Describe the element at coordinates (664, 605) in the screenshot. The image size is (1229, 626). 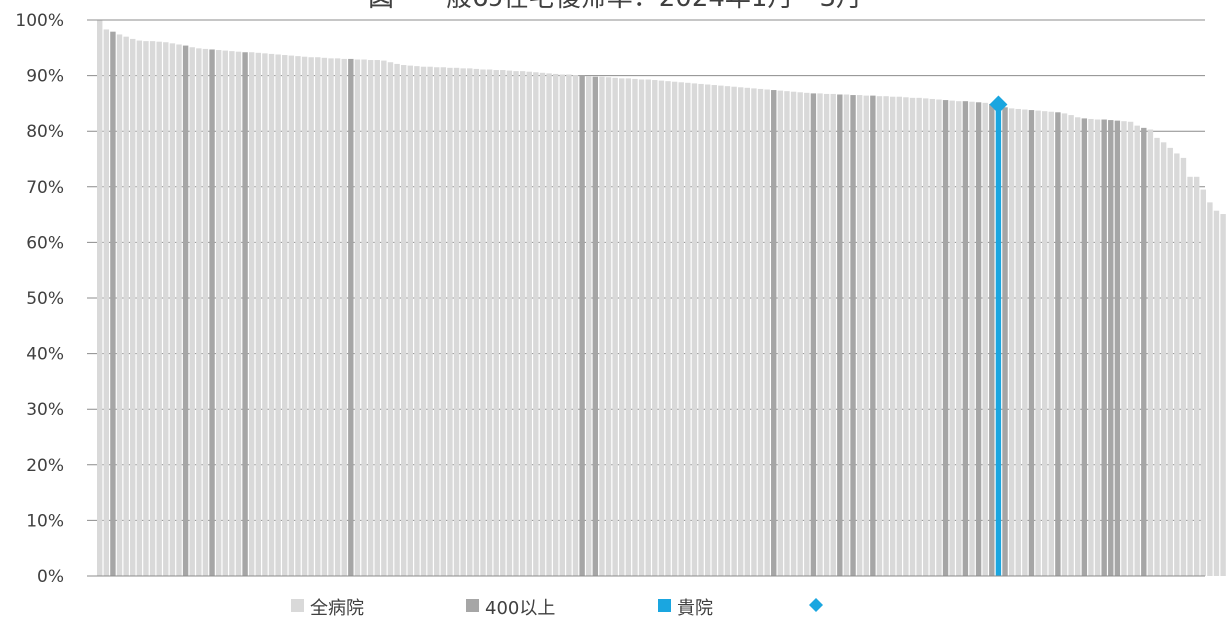
I see `legend-swatch` at that location.